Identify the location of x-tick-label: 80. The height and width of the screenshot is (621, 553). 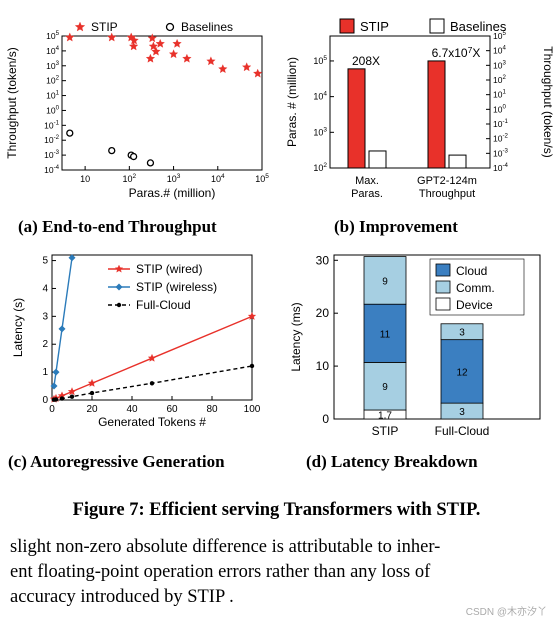
(212, 409).